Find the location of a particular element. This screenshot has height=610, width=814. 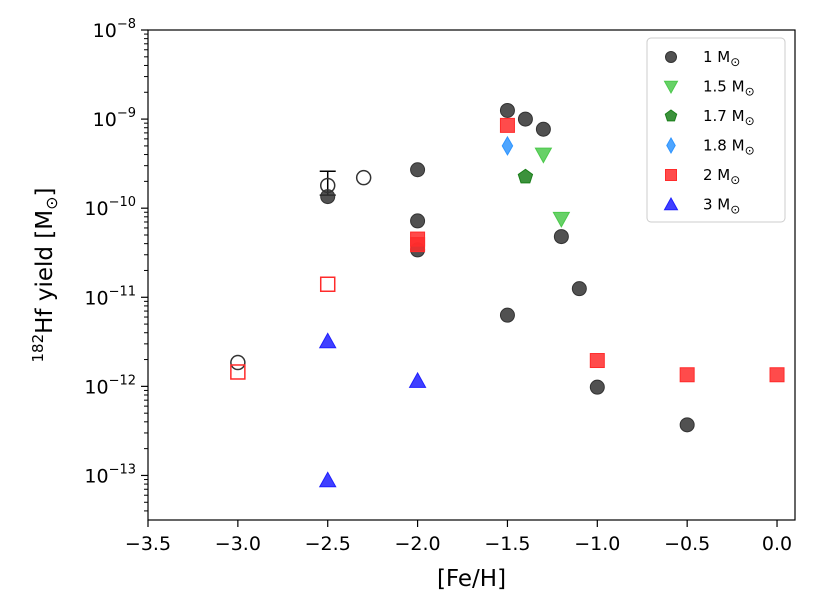

y-tick-label: 10⁻⁸ is located at coordinates (114, 29).